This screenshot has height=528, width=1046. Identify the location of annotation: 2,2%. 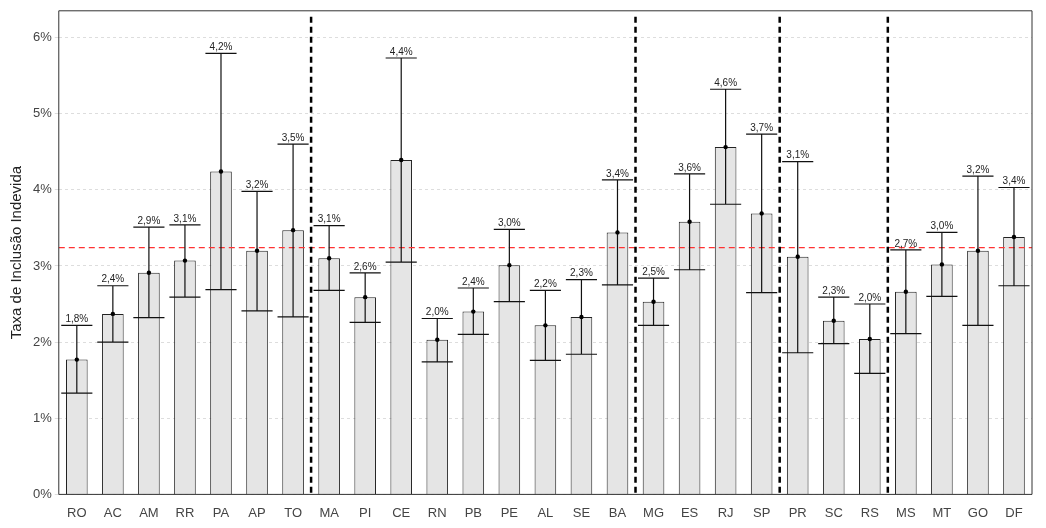
(545, 284).